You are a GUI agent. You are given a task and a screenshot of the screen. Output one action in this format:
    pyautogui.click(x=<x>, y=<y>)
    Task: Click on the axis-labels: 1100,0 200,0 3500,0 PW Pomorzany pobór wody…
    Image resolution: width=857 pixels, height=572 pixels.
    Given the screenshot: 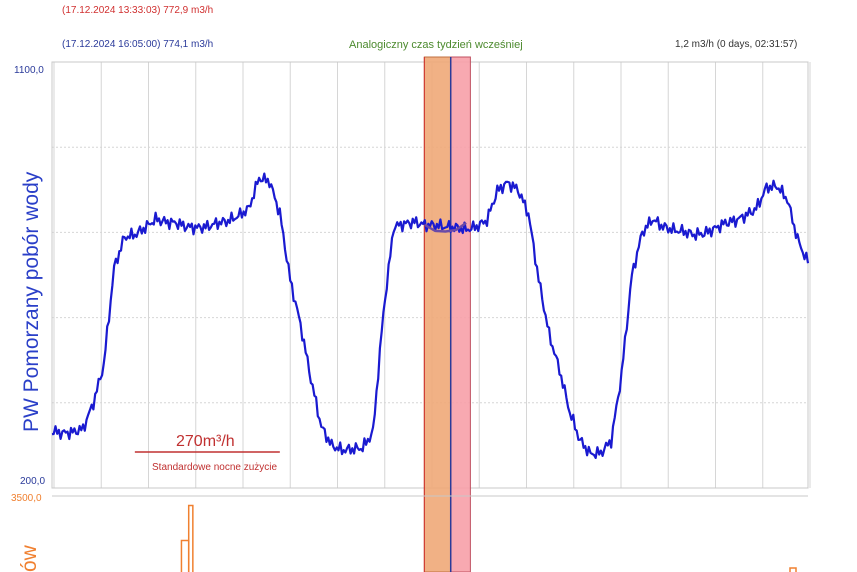 What is the action you would take?
    pyautogui.click(x=28, y=318)
    